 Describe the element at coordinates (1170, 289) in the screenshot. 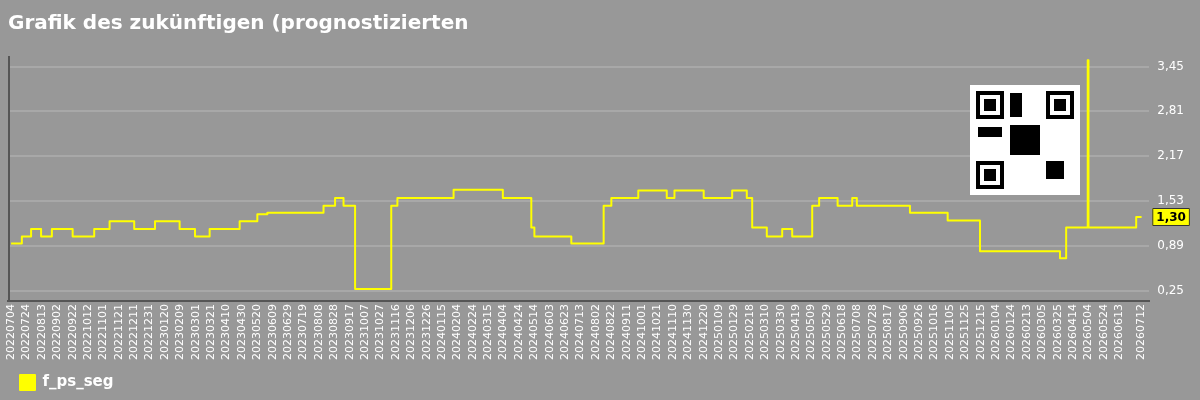

I see `y-tick-label: 0,25` at that location.